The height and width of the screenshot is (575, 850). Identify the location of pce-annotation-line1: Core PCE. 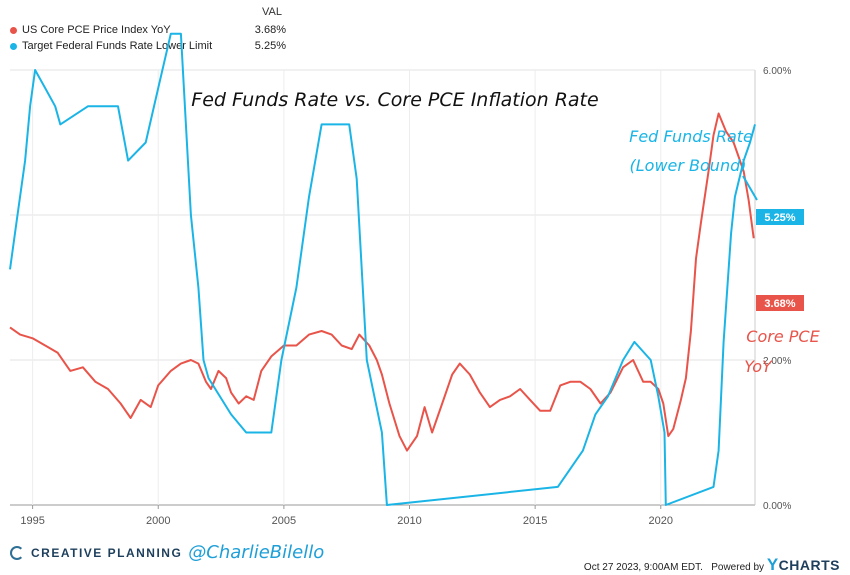
(783, 336).